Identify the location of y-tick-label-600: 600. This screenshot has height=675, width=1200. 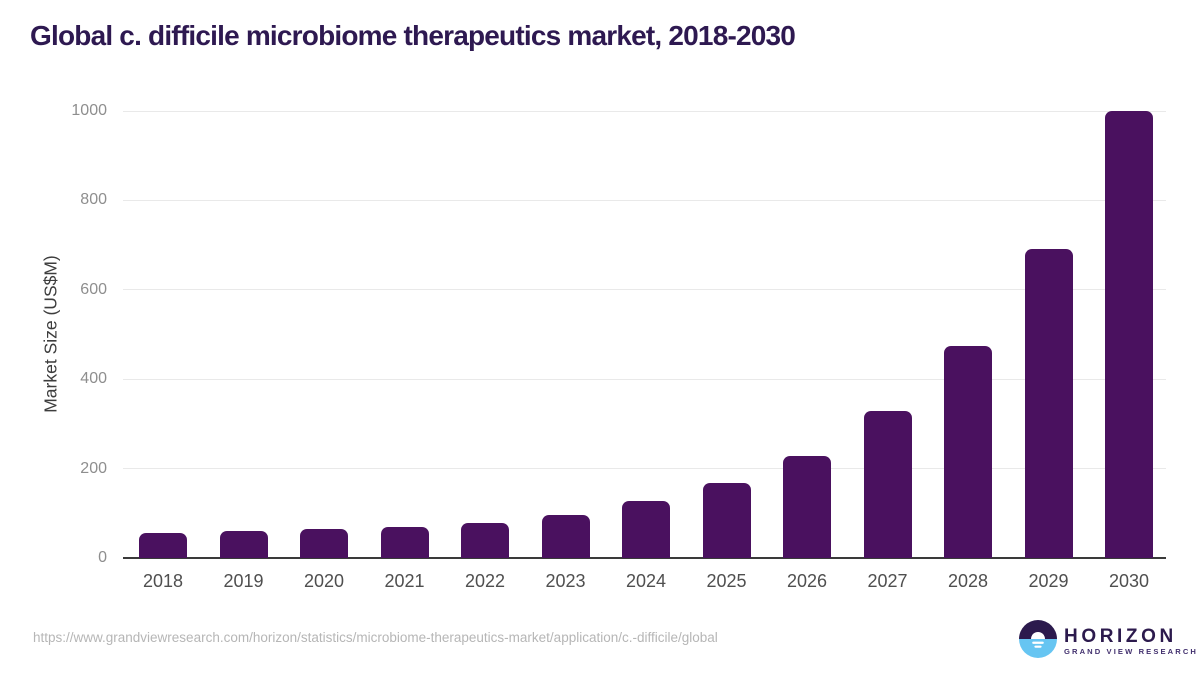
(93, 289).